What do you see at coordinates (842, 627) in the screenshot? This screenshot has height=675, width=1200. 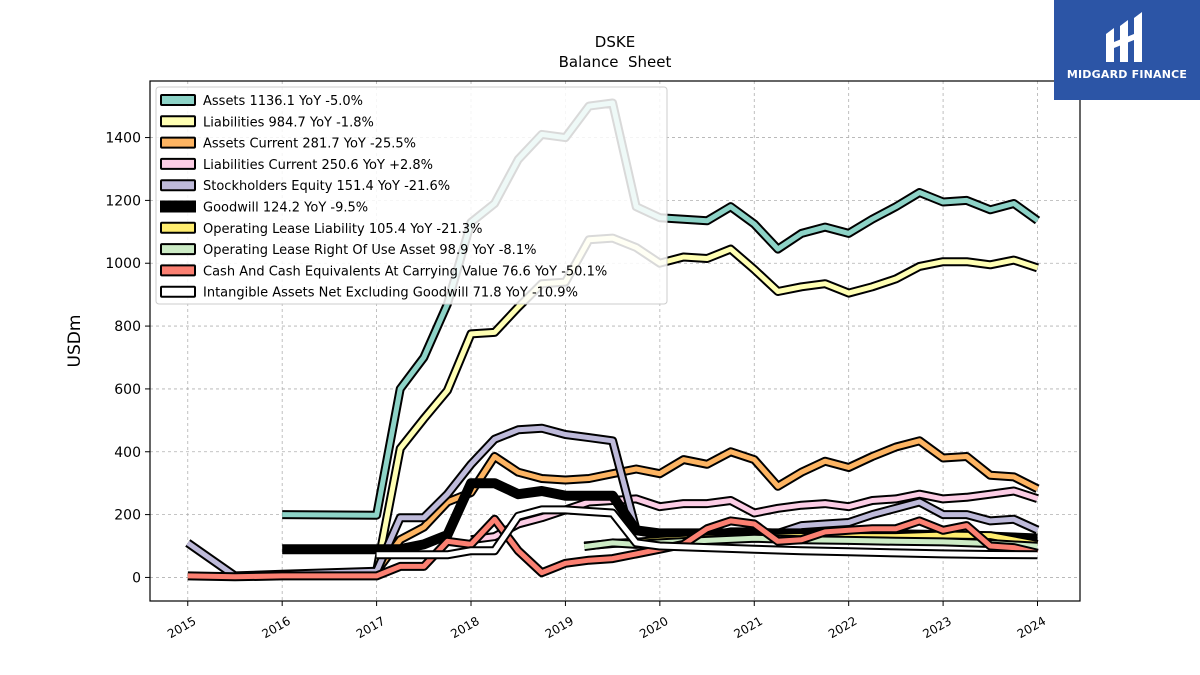 I see `x-tick-label: 2022` at bounding box center [842, 627].